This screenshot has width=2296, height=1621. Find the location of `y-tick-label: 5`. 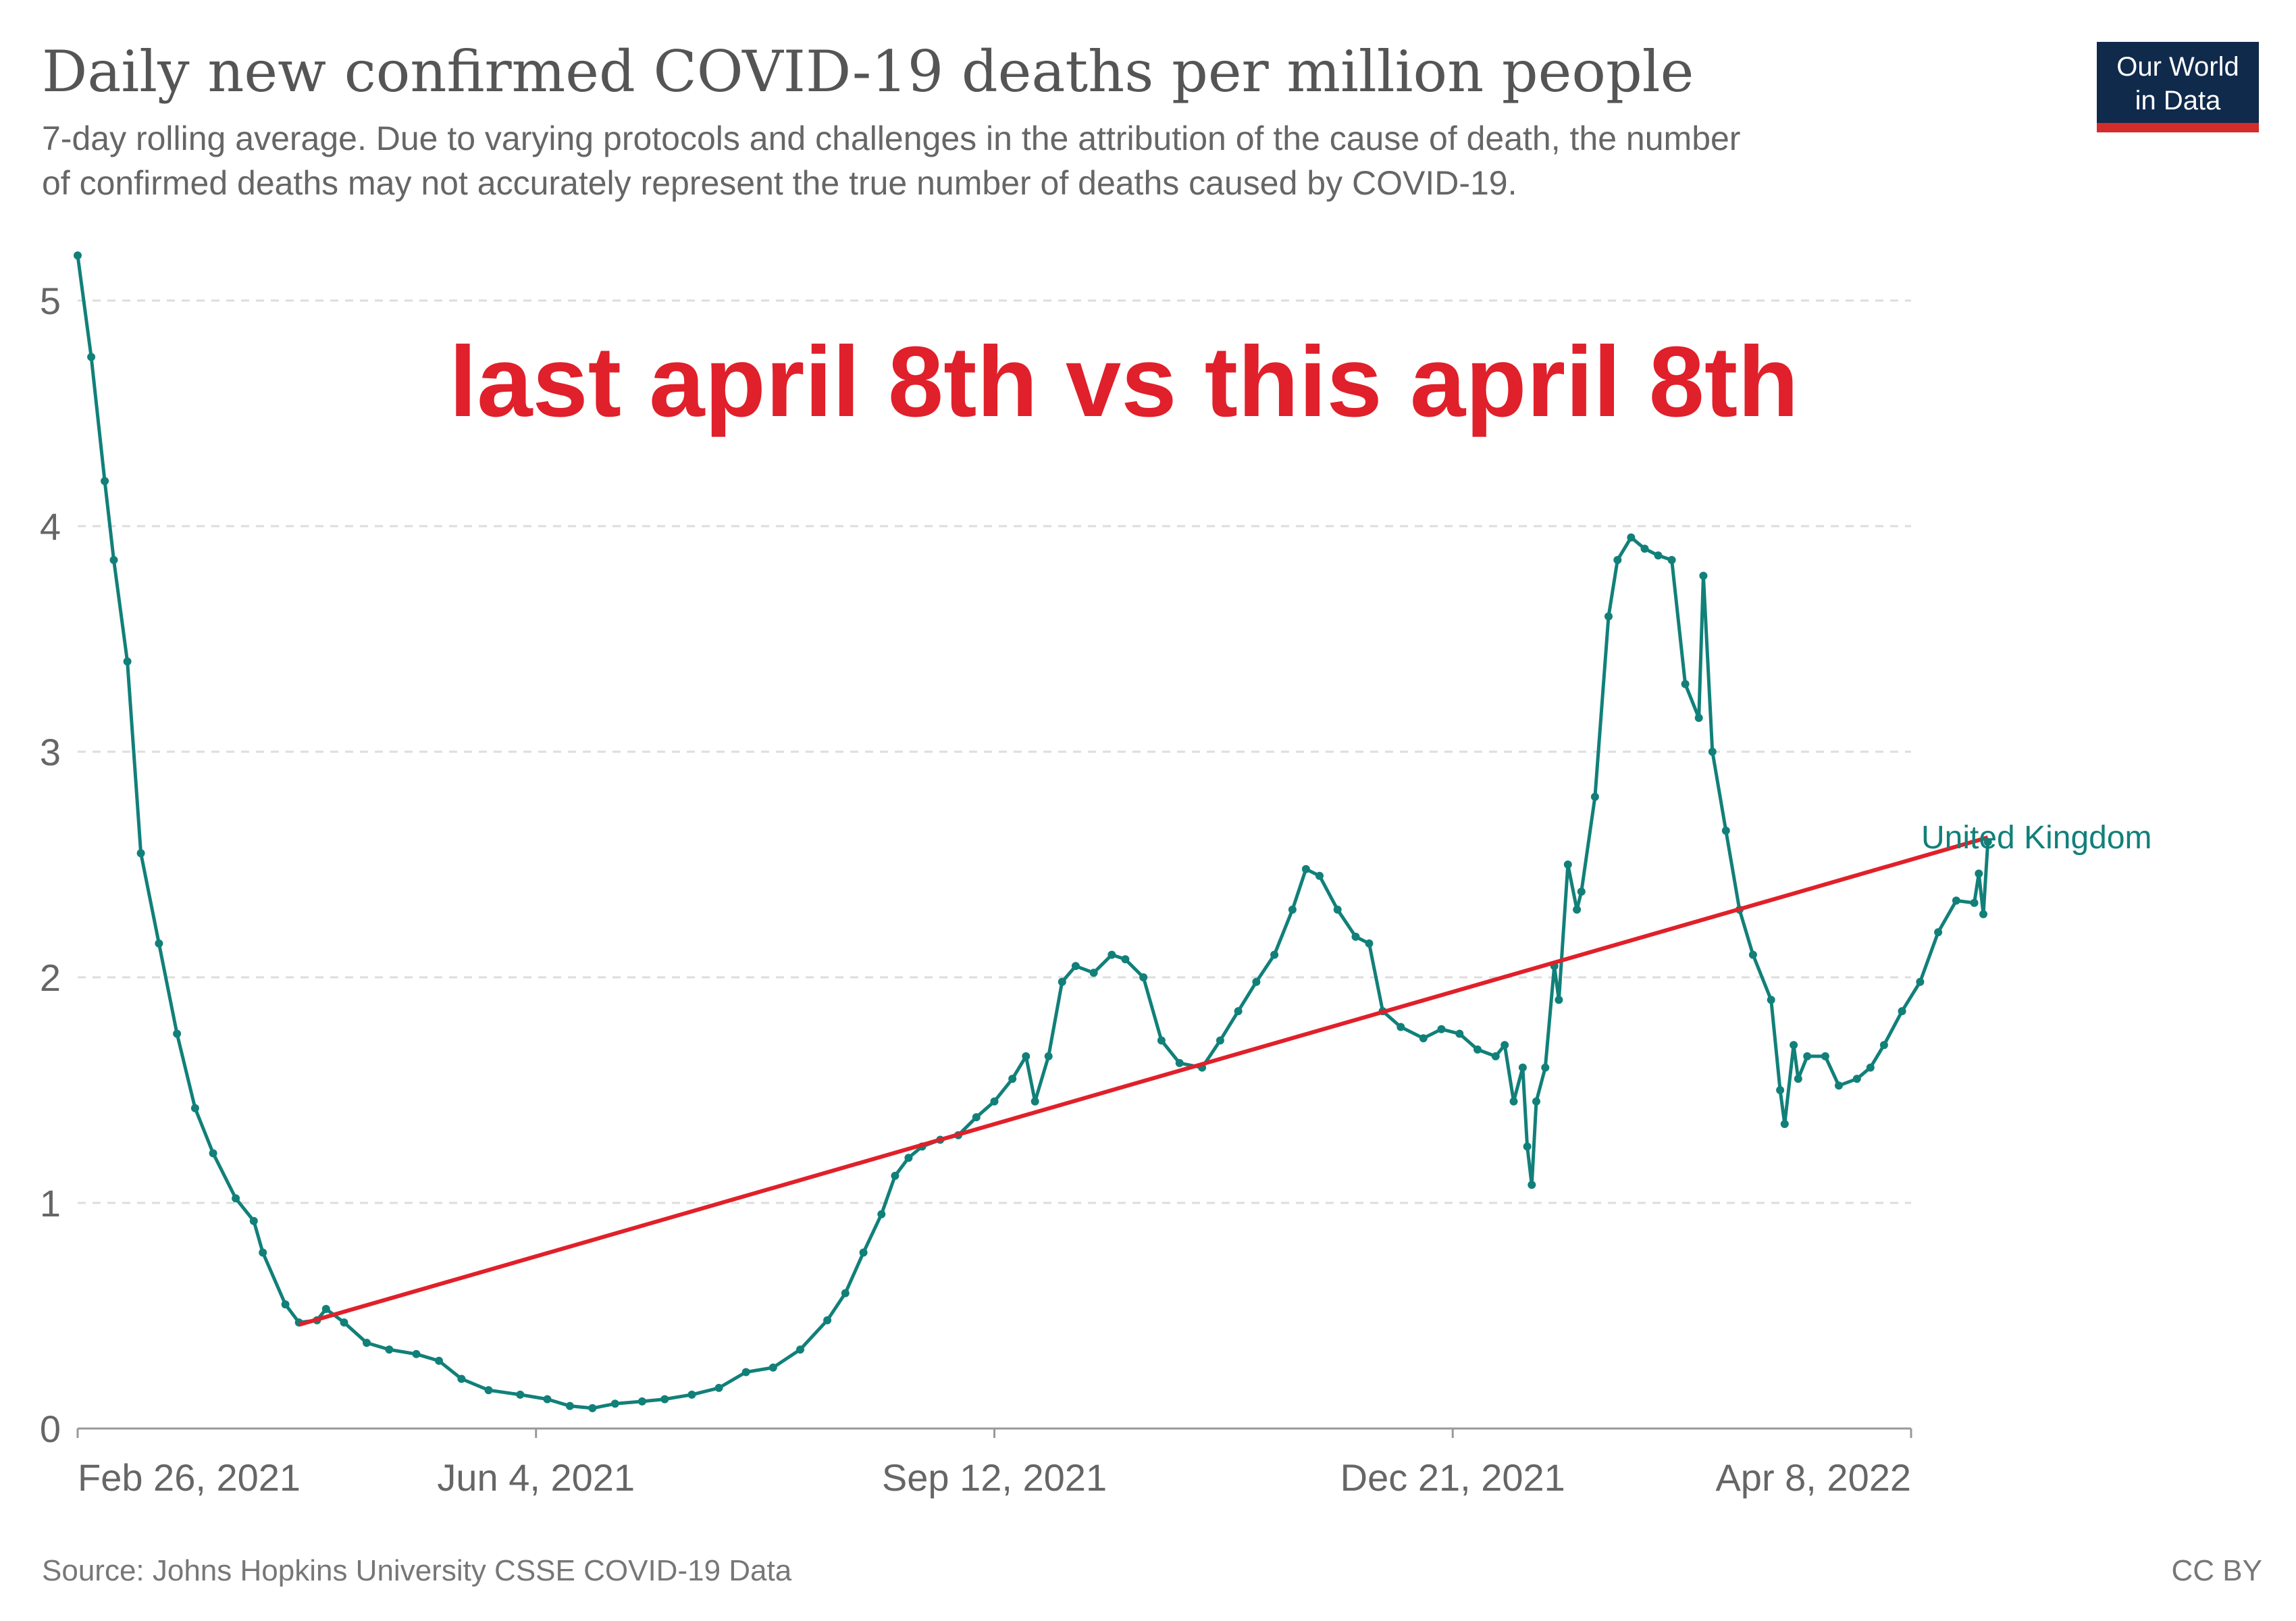

y-tick-label: 5 is located at coordinates (51, 301).